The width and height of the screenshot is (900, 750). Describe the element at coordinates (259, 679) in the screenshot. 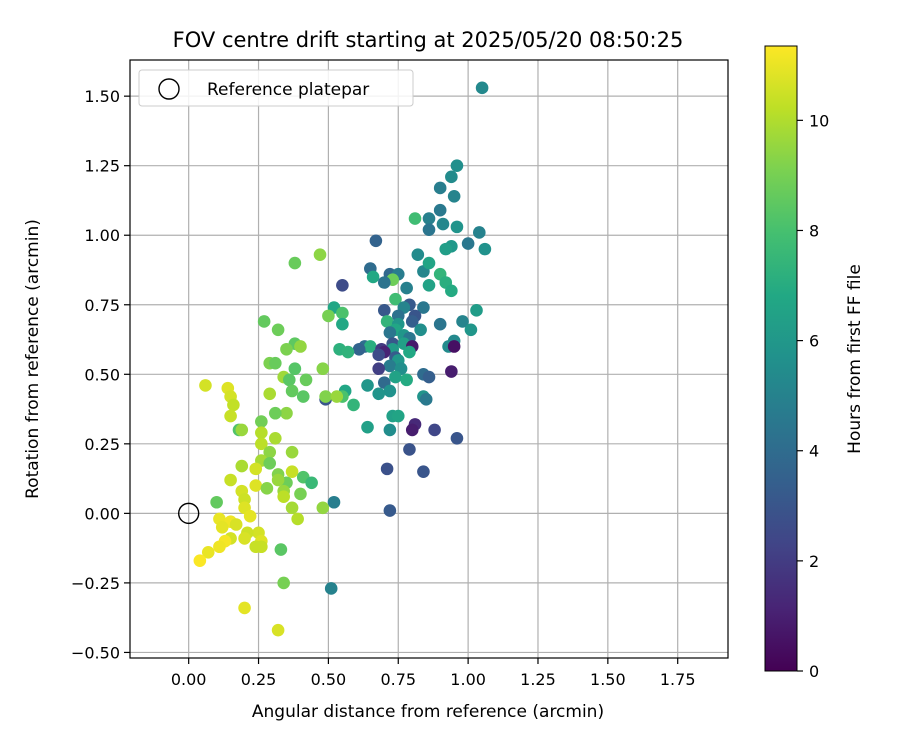

I see `x-tick-label: 0.25` at that location.